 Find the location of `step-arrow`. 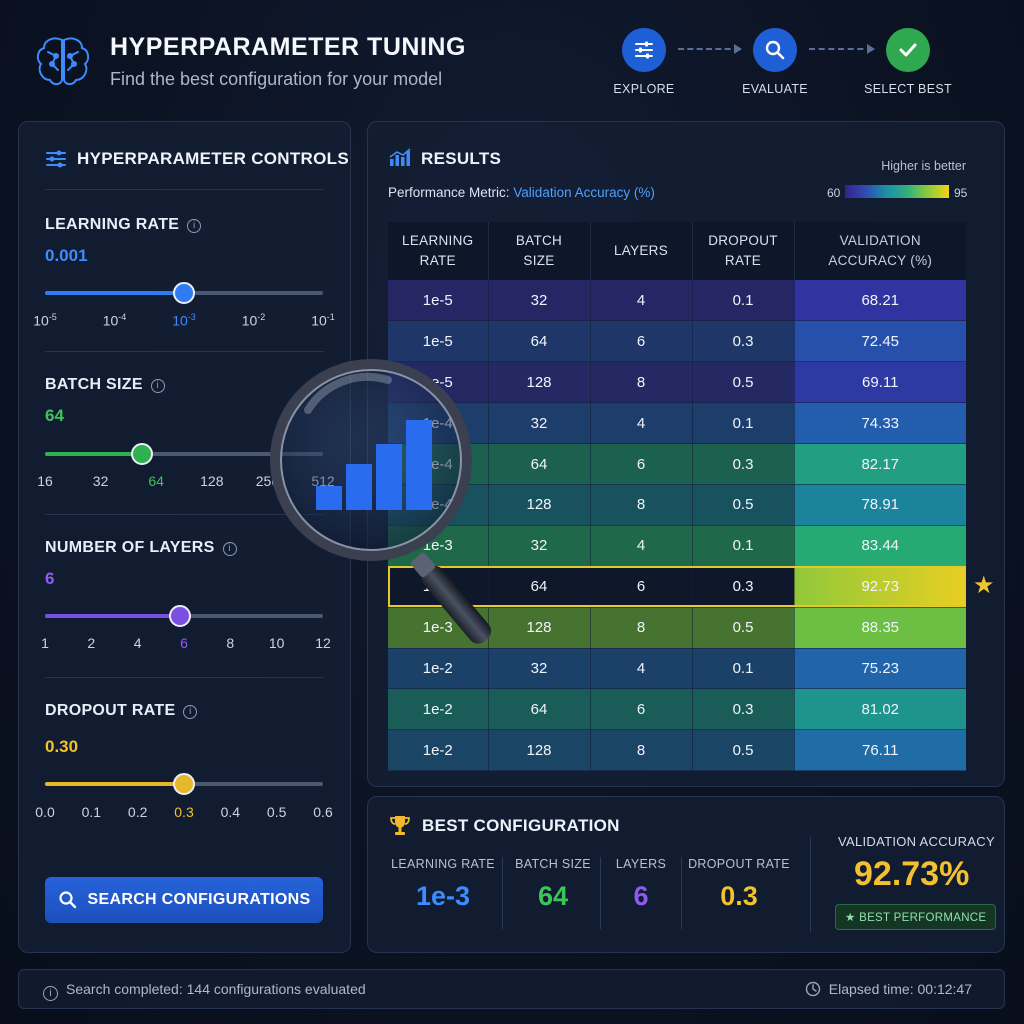

step-arrow is located at coordinates (842, 49).